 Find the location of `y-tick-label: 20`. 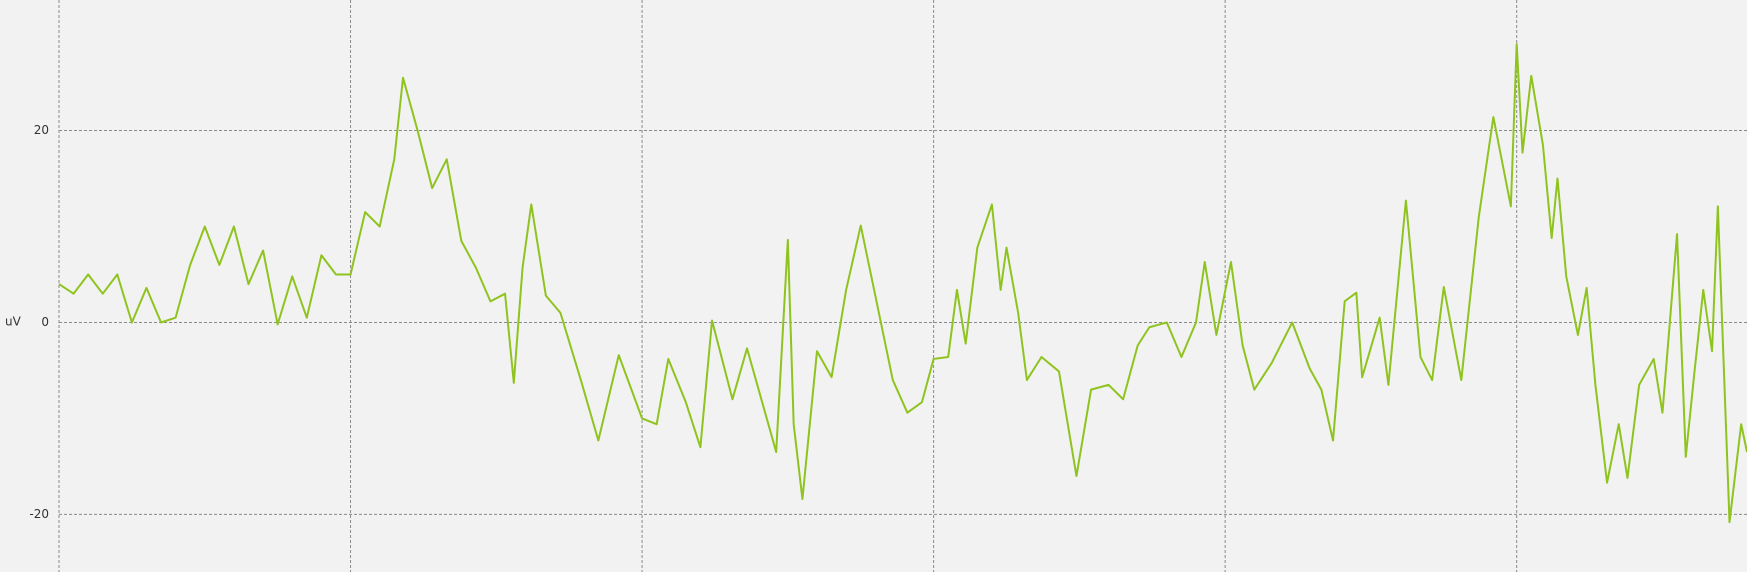

y-tick-label: 20 is located at coordinates (41, 130).